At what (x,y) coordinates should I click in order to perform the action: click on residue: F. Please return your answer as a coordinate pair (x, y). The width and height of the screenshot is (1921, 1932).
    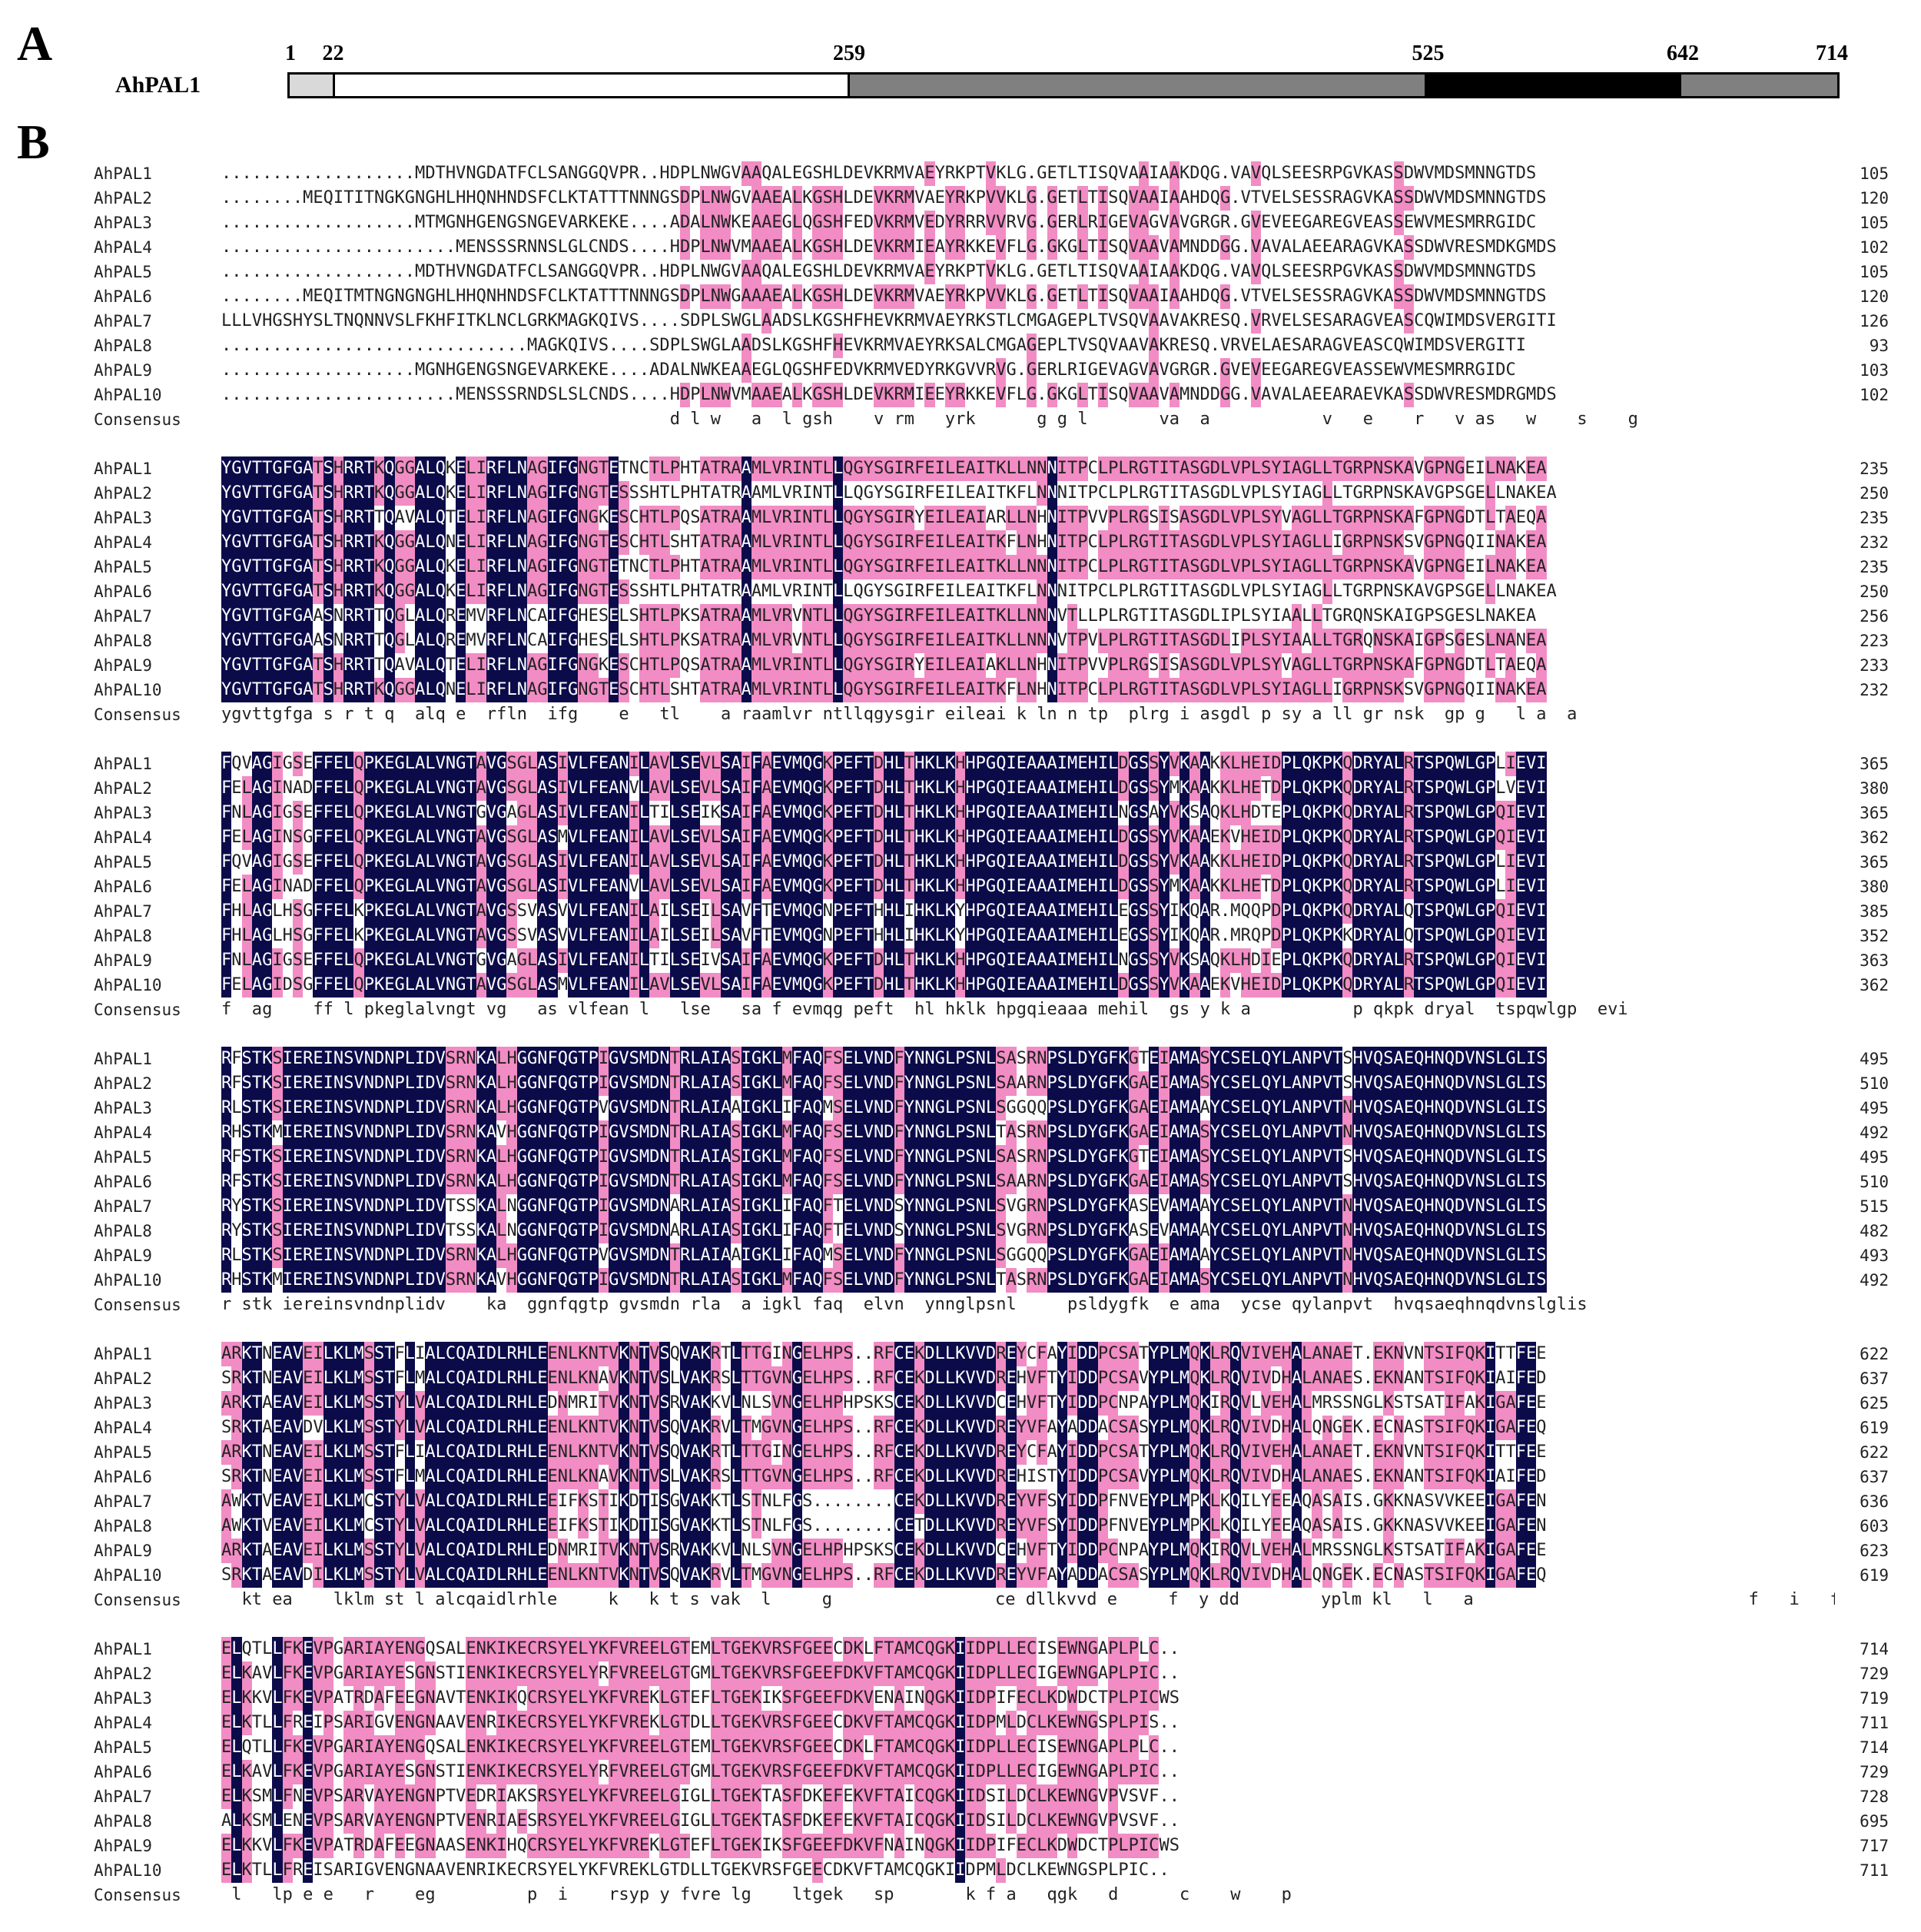
    Looking at the image, I should click on (858, 837).